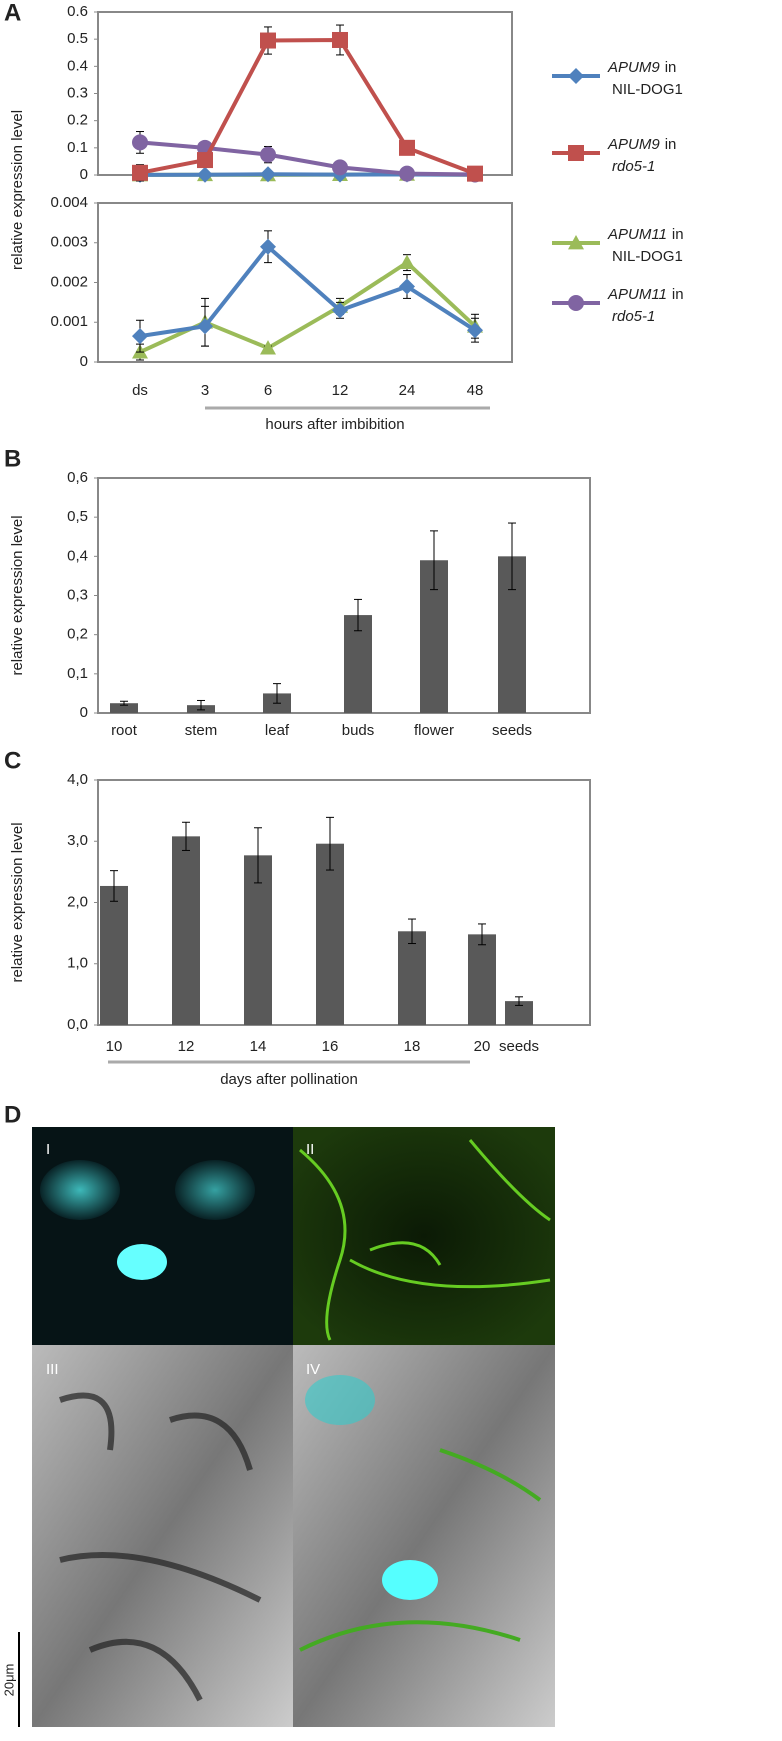  I want to click on y-tick-label: 0.004, so click(69, 202).